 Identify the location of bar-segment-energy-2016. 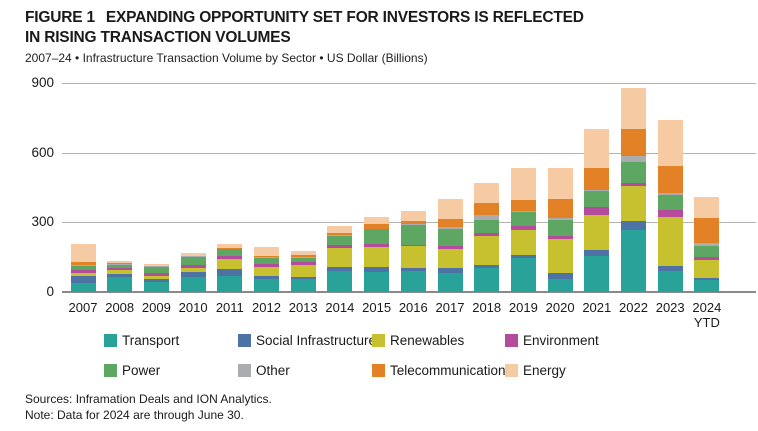
(413, 216).